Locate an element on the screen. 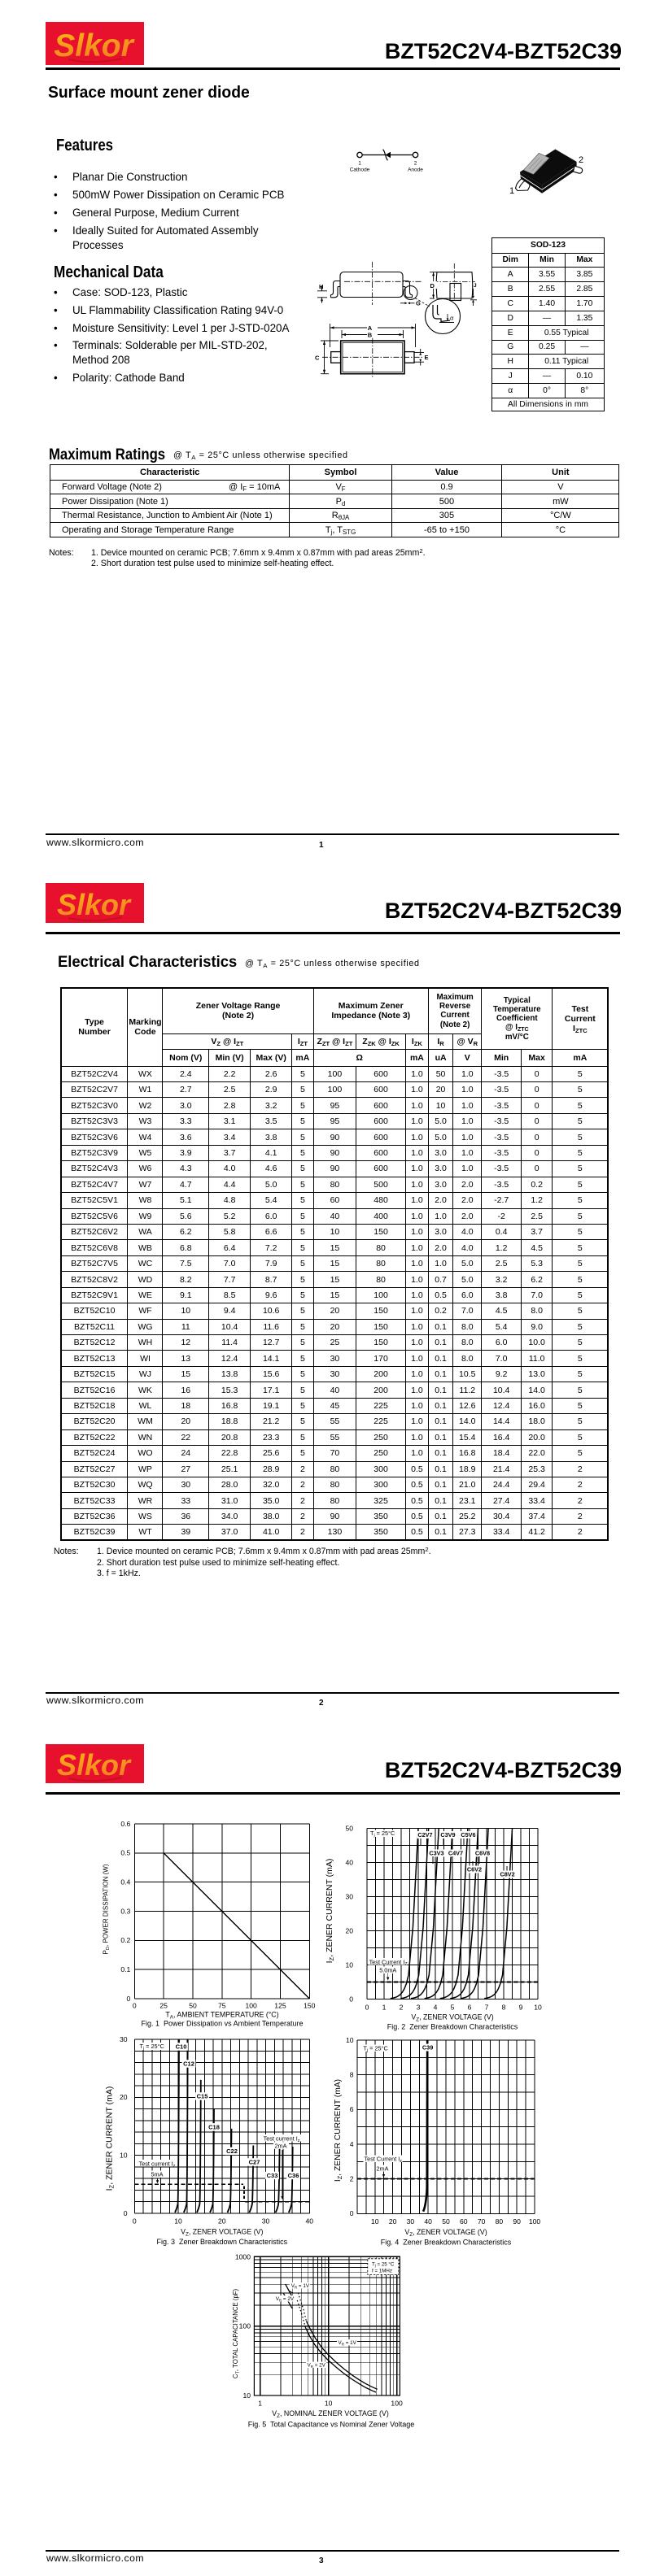 The width and height of the screenshot is (664, 2576). svg-text: Test Current IZ is located at coordinates (388, 1963).